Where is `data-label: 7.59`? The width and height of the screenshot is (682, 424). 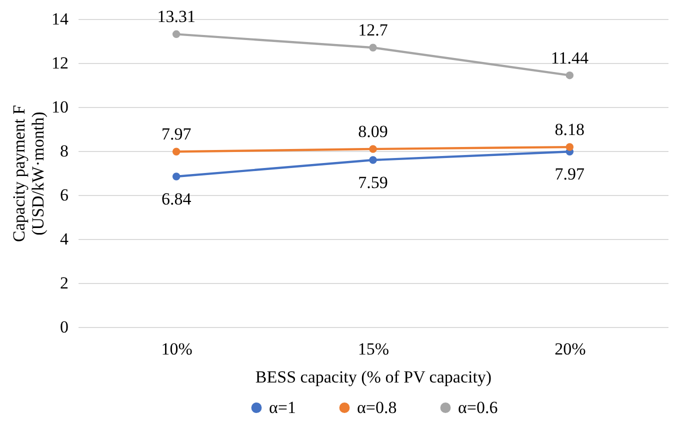 data-label: 7.59 is located at coordinates (373, 182).